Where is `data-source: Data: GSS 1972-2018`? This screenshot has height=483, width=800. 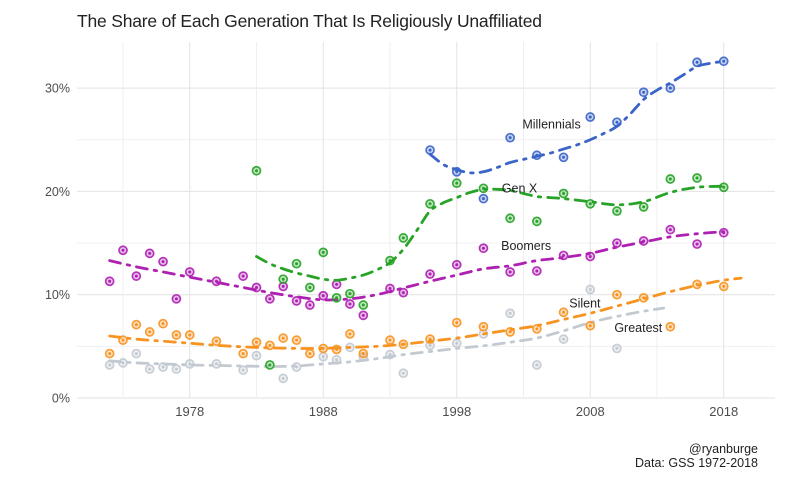 data-source: Data: GSS 1972-2018 is located at coordinates (696, 463).